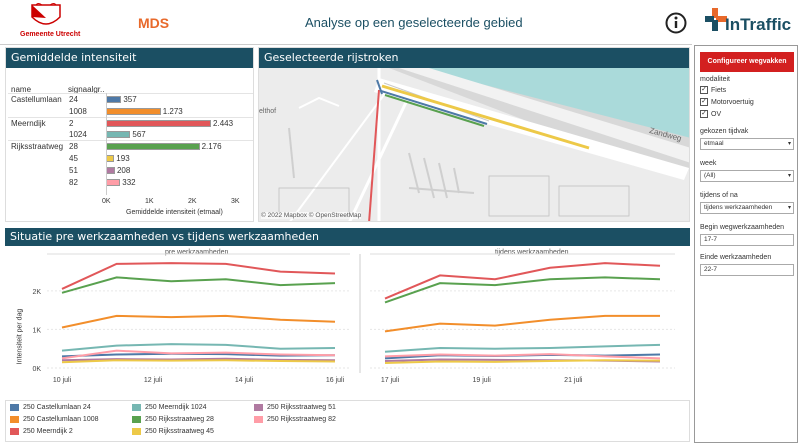  I want to click on bar-row-group: 2, so click(71, 123).